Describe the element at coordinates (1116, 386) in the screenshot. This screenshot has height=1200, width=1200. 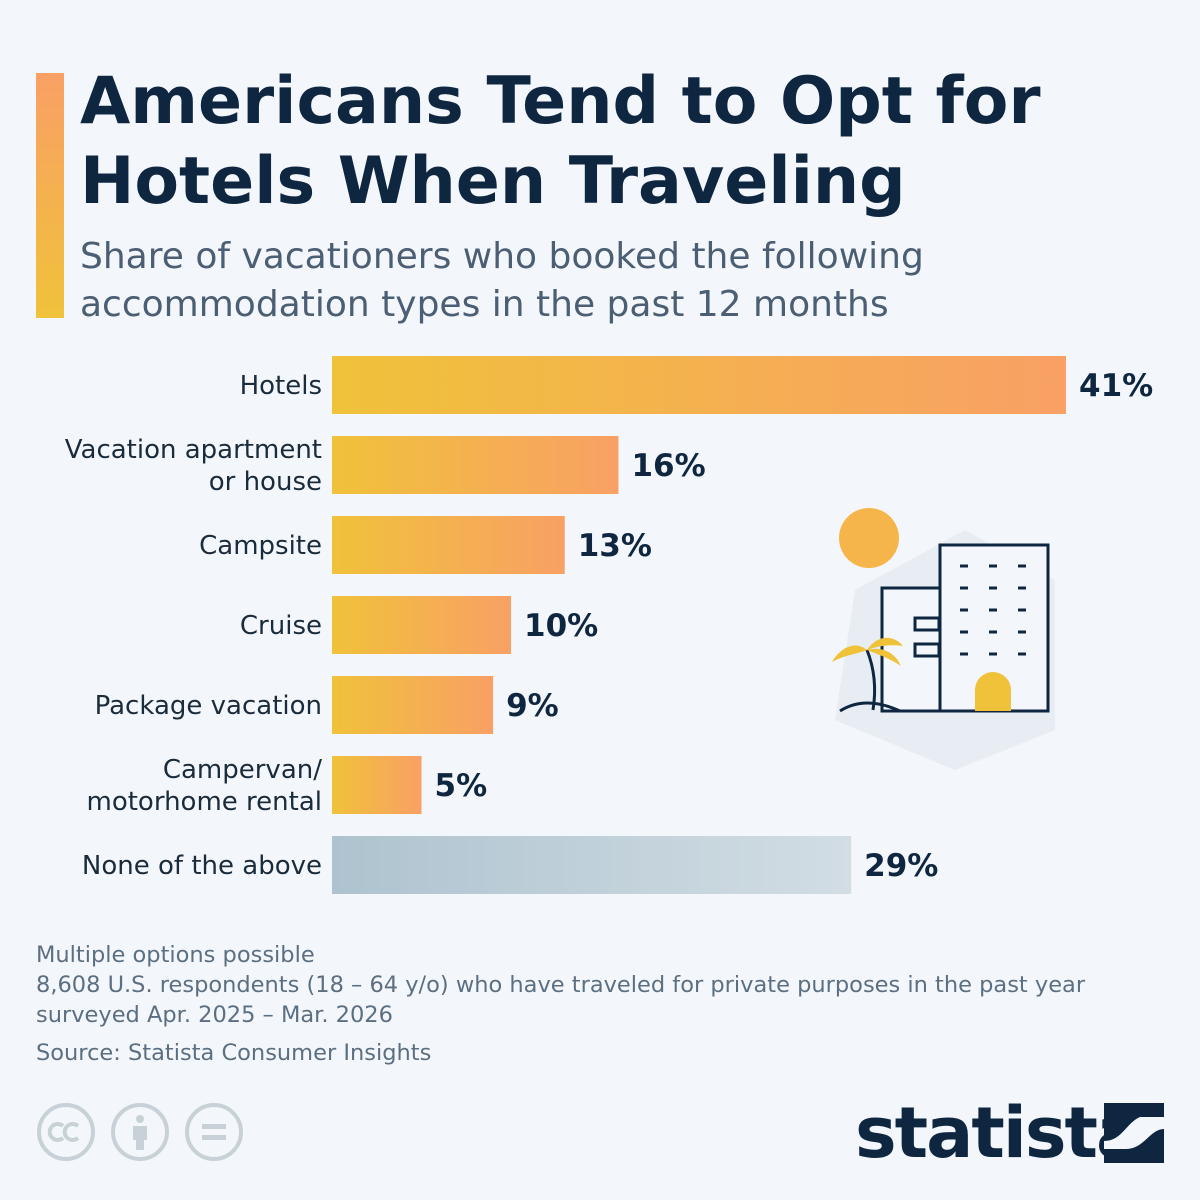
I see `value-label-0: 41%` at that location.